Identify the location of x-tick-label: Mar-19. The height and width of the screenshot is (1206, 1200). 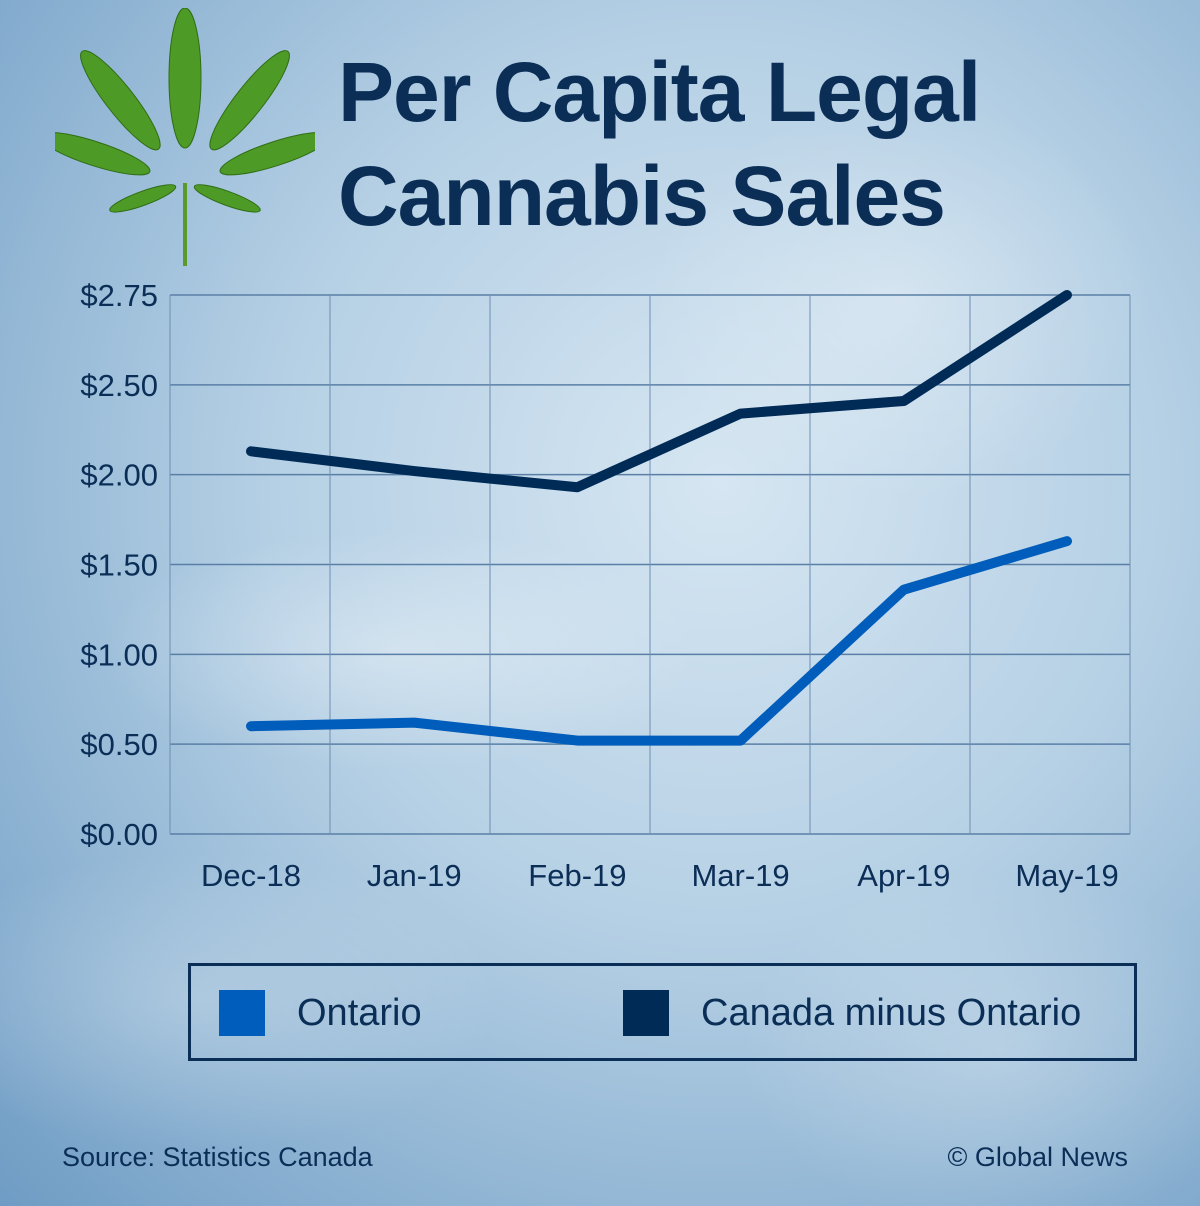
(740, 875).